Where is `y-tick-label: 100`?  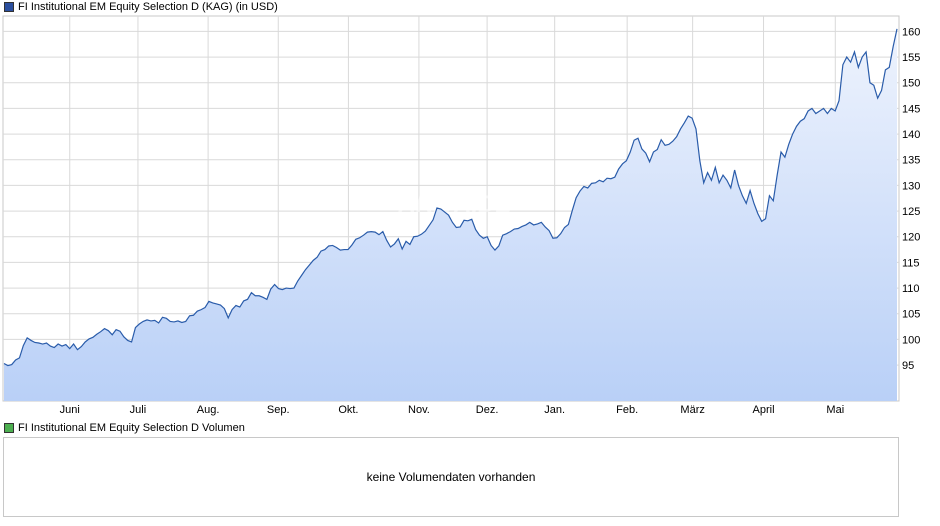 y-tick-label: 100 is located at coordinates (911, 340).